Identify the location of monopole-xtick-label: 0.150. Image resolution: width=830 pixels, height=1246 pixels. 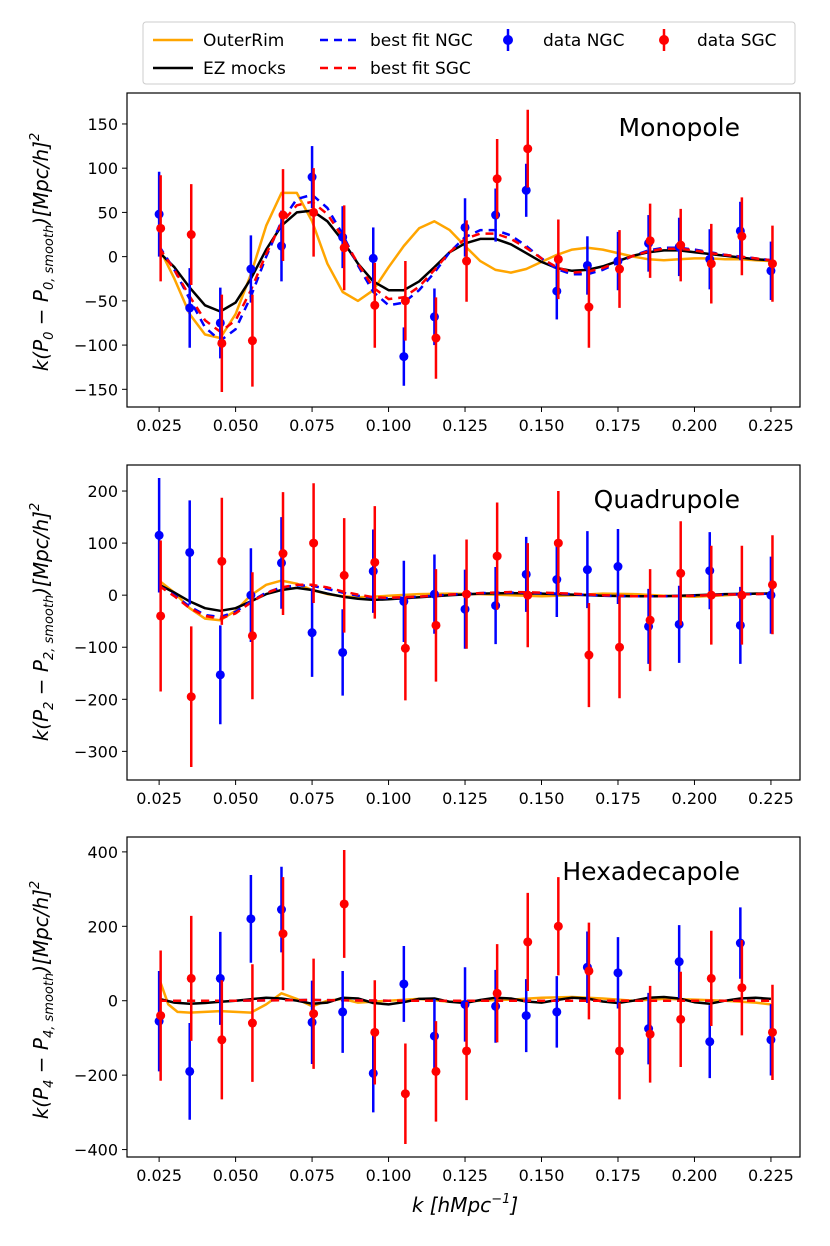
(542, 425).